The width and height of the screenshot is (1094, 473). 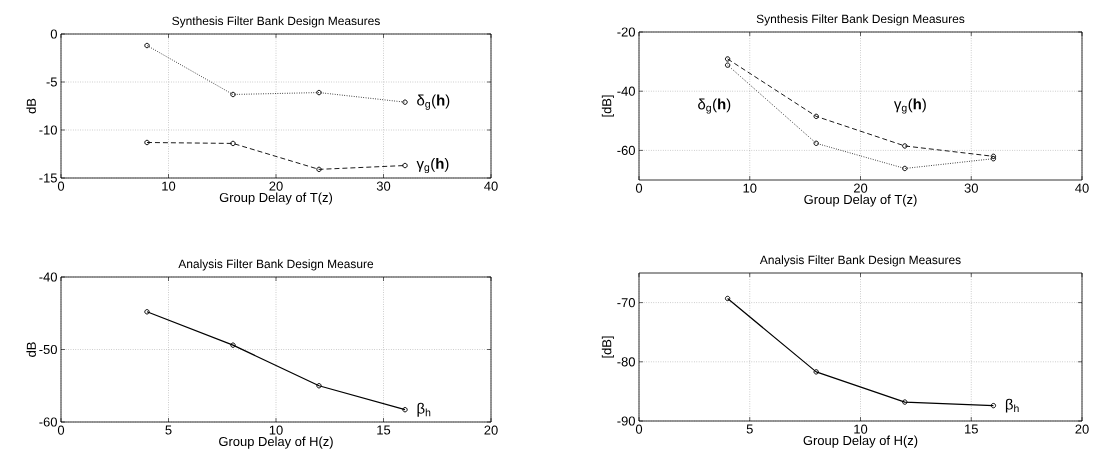 I want to click on y-tick-label: -70, so click(x=626, y=303).